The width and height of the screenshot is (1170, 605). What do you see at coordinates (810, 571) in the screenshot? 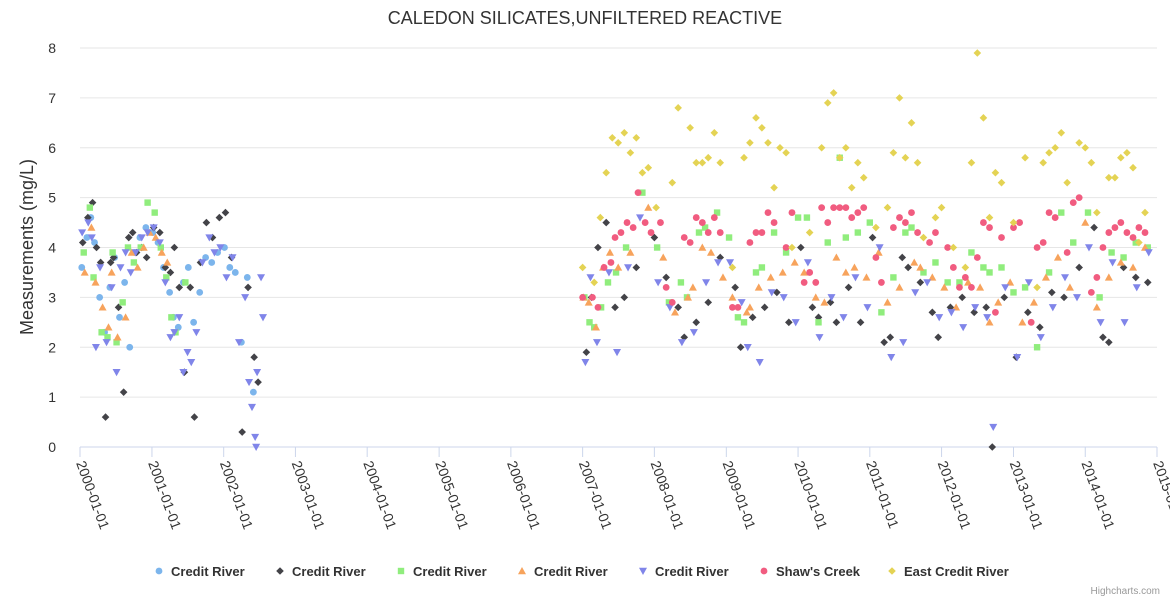
I see `legend-item: Shaw's Creek` at bounding box center [810, 571].